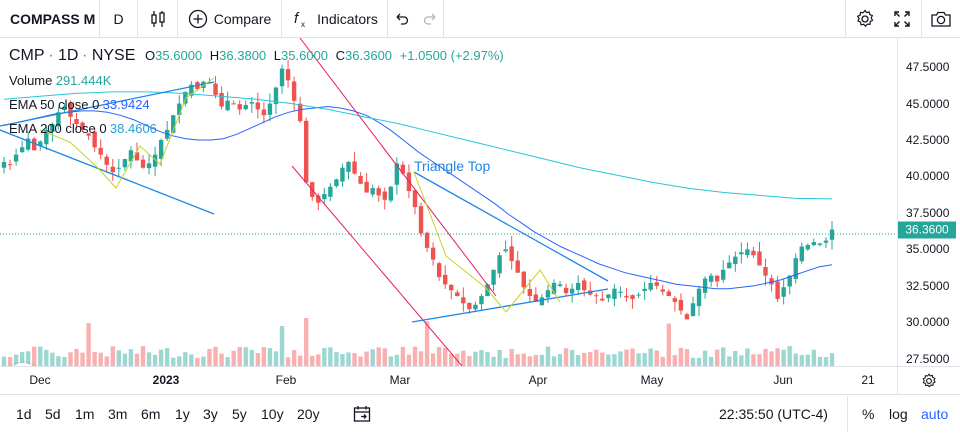 This screenshot has height=433, width=960. I want to click on clock-timezone: 22:35:50 (UTC-4), so click(773, 414).